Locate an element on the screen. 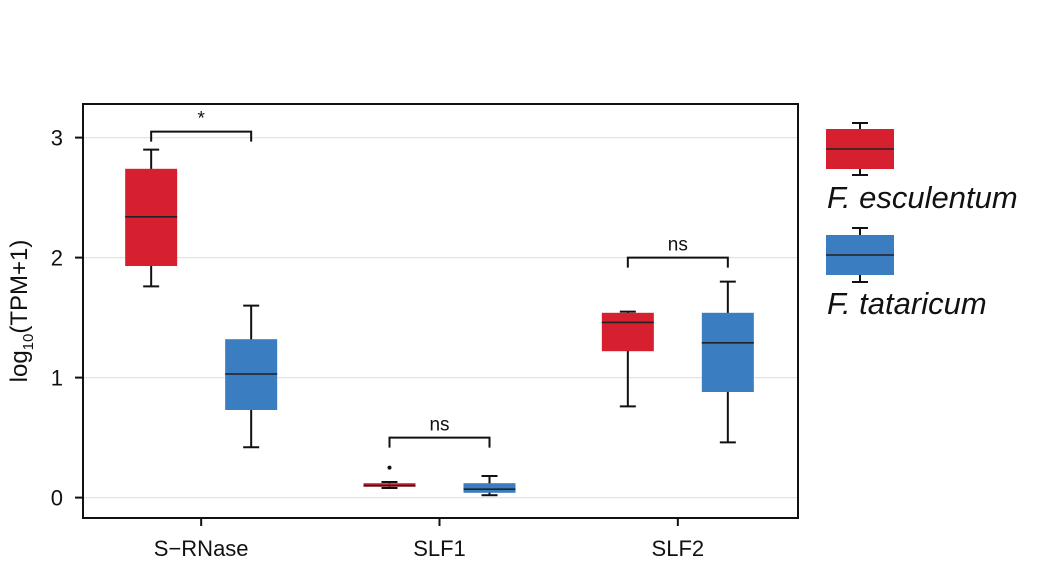  legend: F. esculentum F. tataricum is located at coordinates (922, 221).